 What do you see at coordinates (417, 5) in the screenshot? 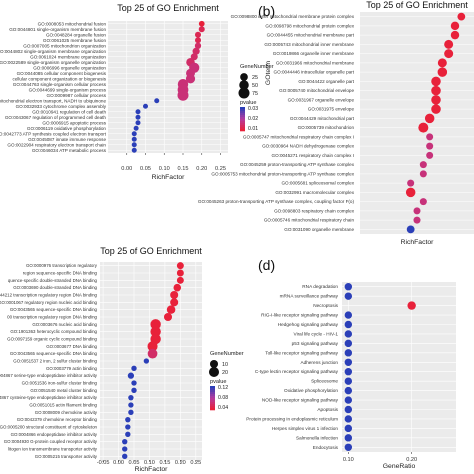
I see `chart-title: Top 25 of GO Enrichment` at bounding box center [417, 5].